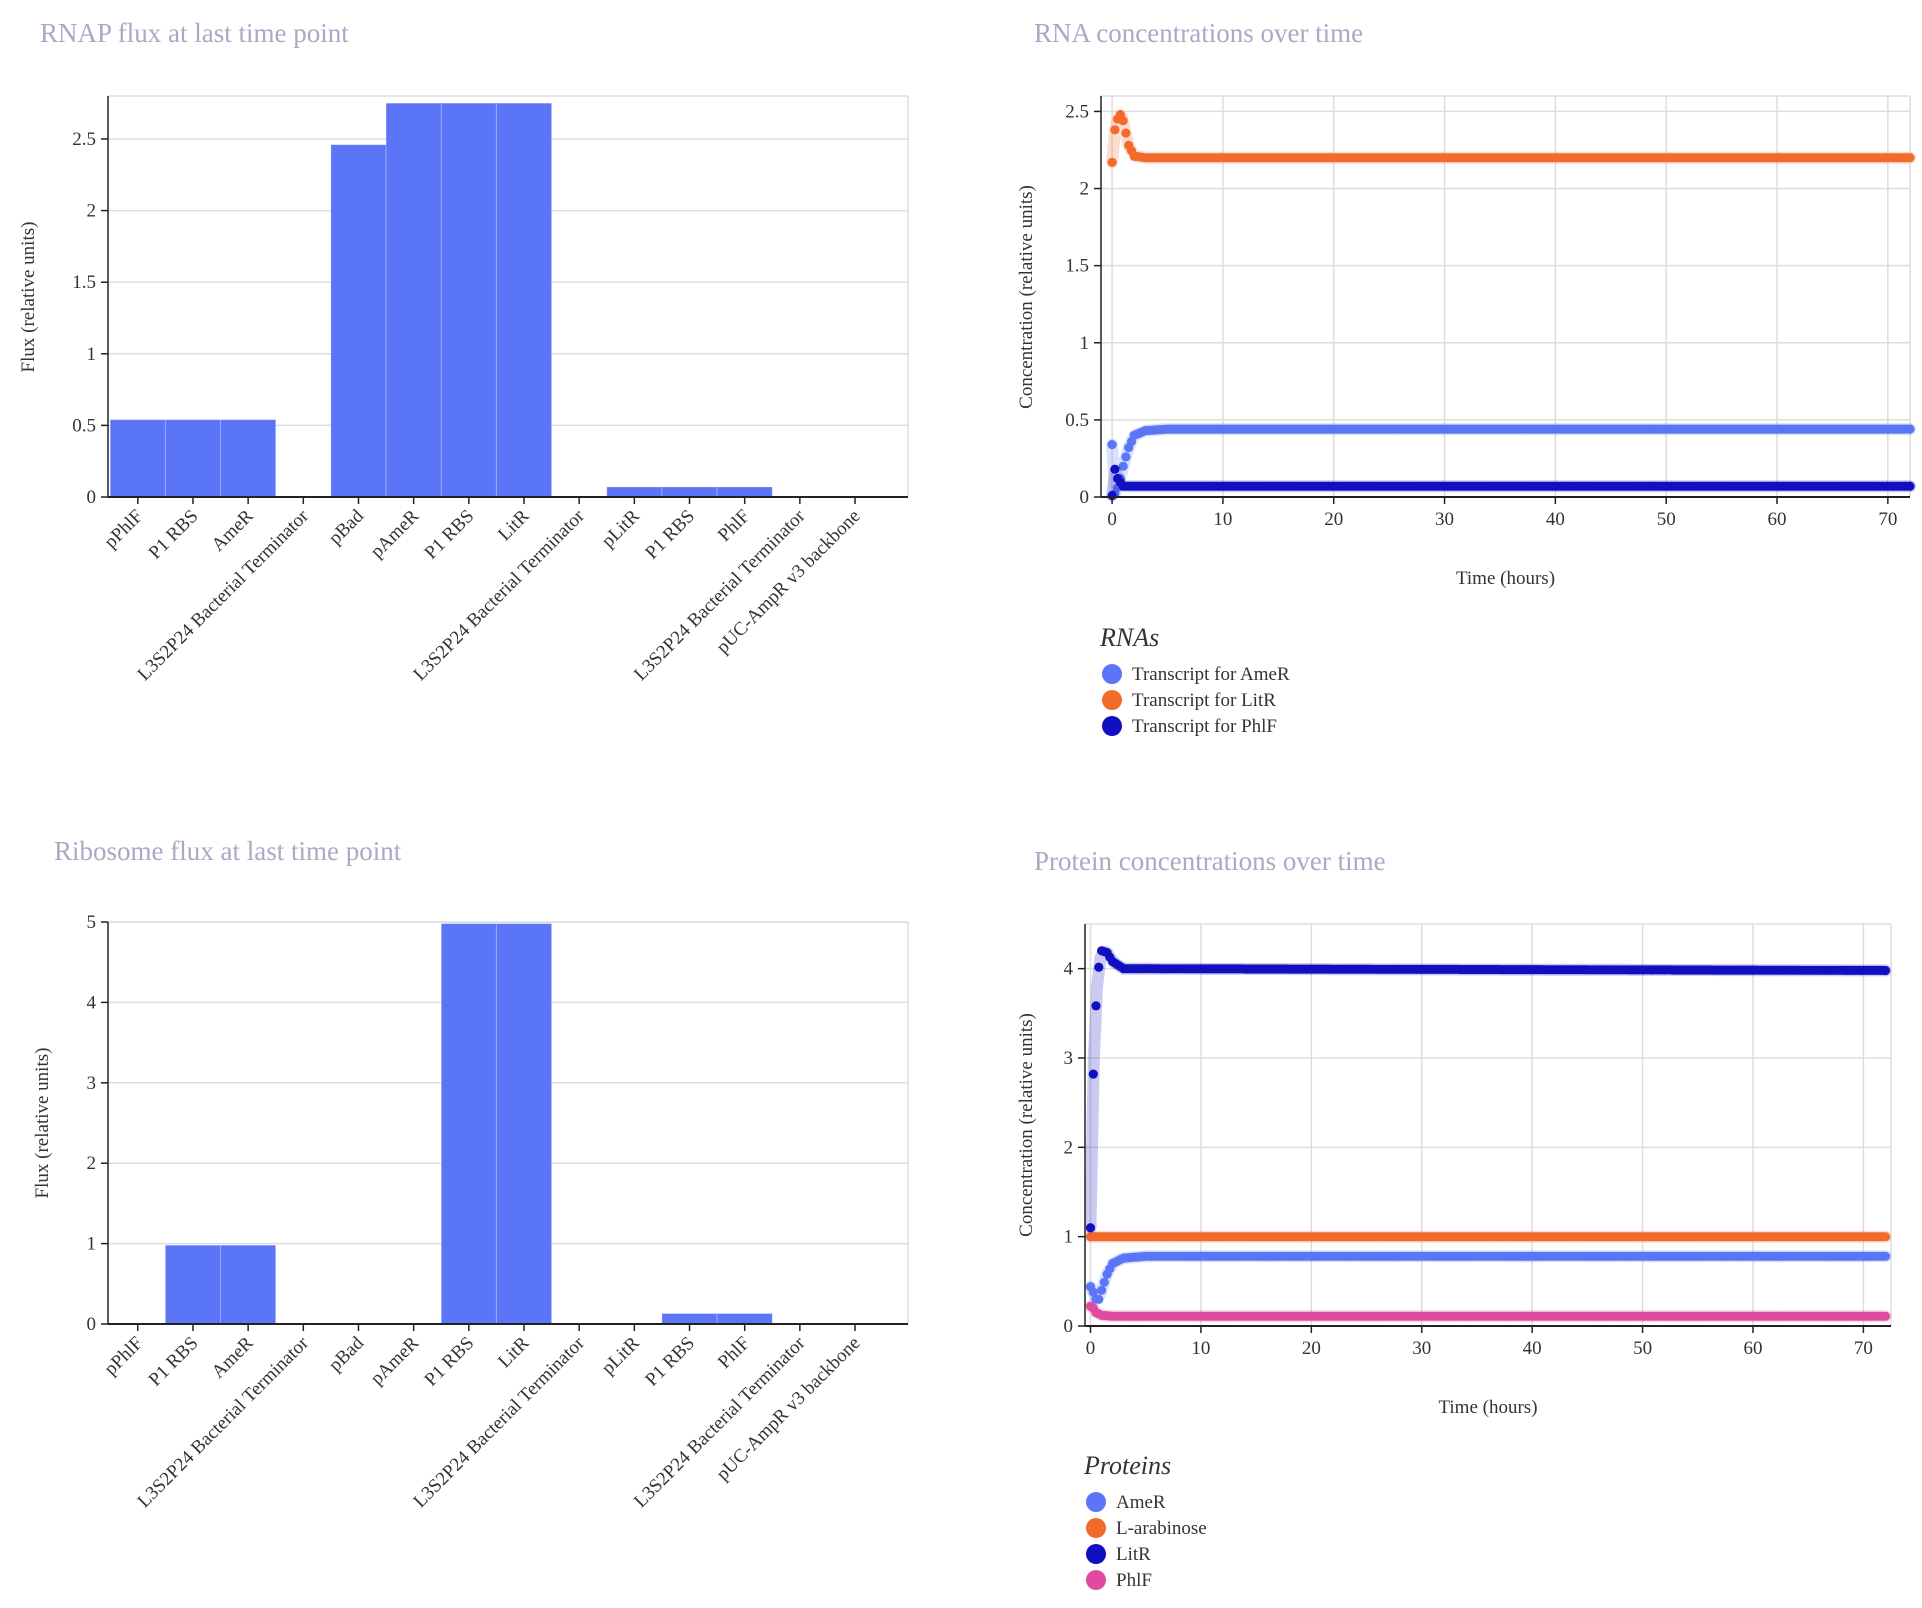  Describe the element at coordinates (1204, 700) in the screenshot. I see `legend-label: Transcript for LitR` at that location.